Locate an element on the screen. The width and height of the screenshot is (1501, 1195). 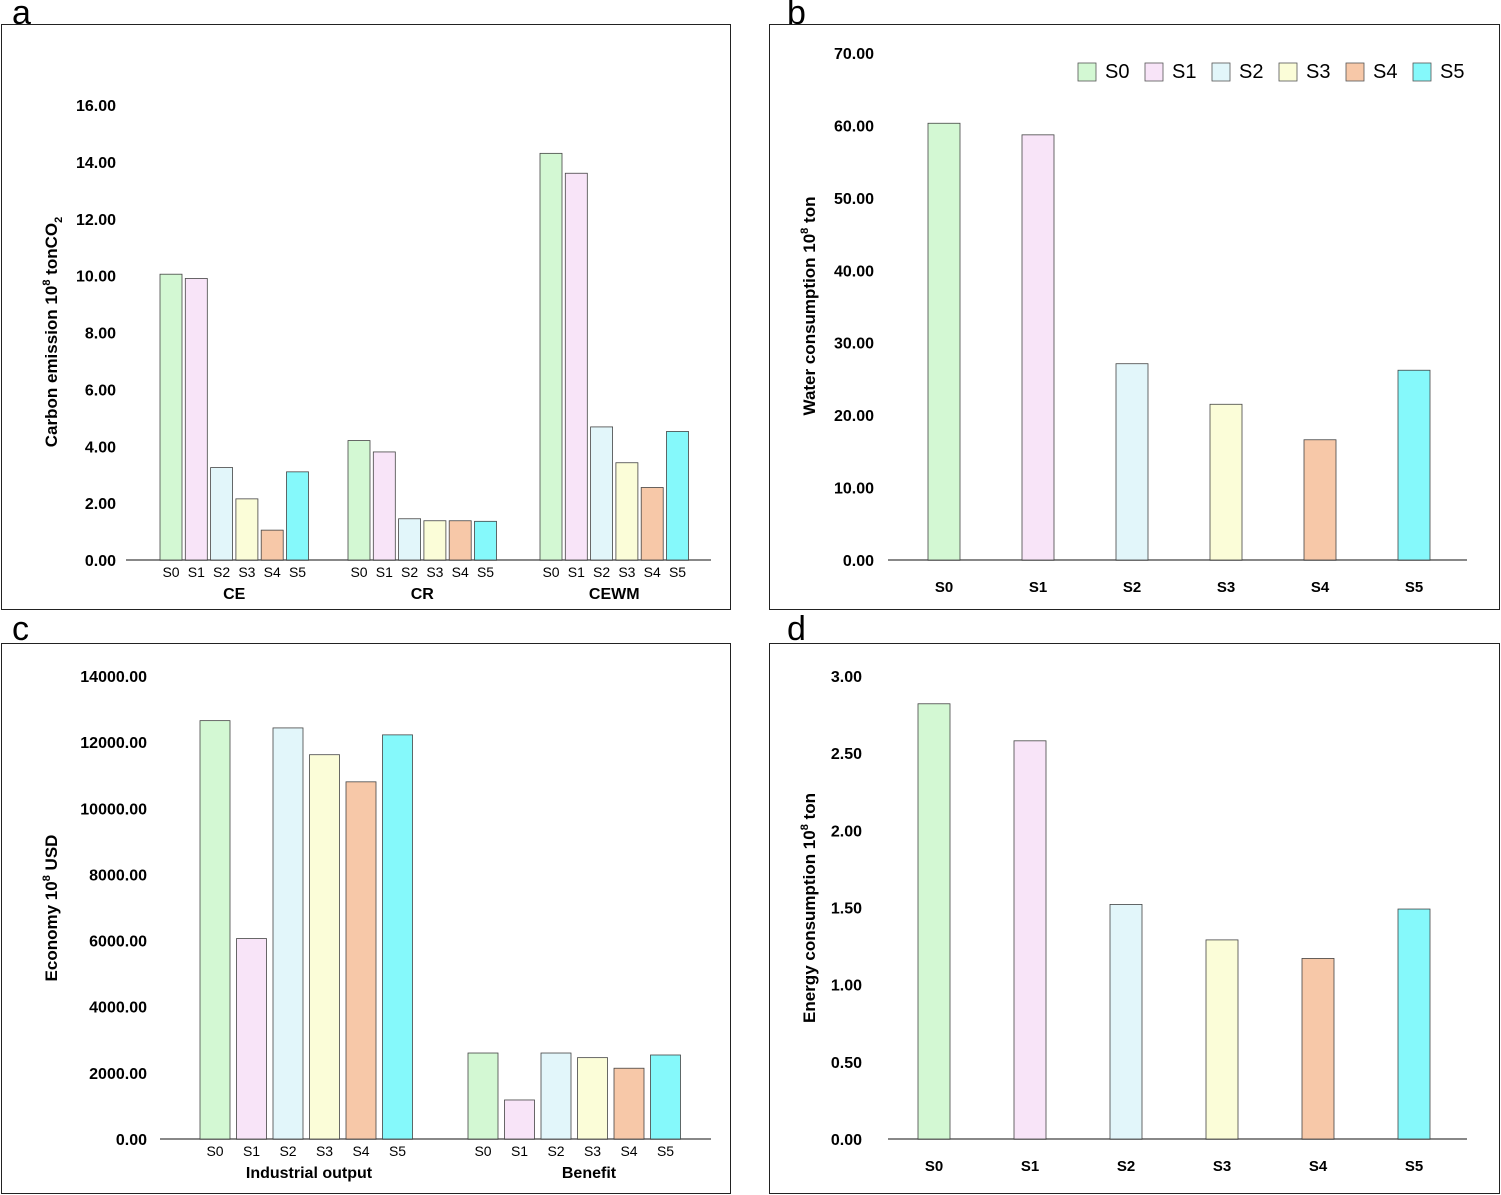
panel-b-y-tick-label: 70.00 is located at coordinates (854, 54).